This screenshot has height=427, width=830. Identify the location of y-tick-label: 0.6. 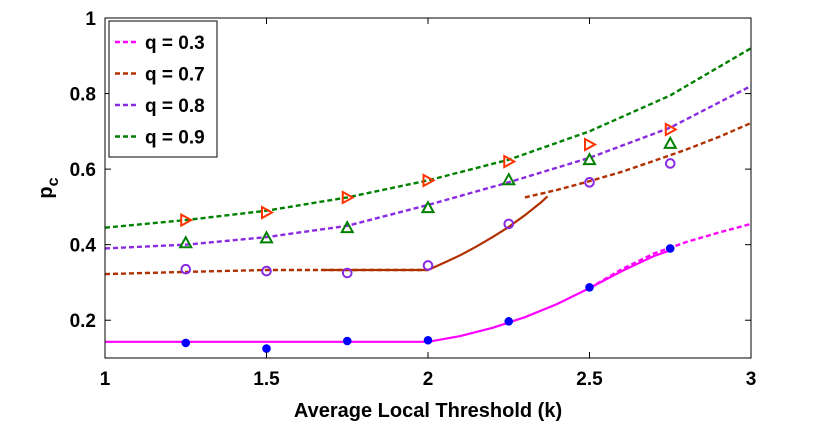
(83, 170).